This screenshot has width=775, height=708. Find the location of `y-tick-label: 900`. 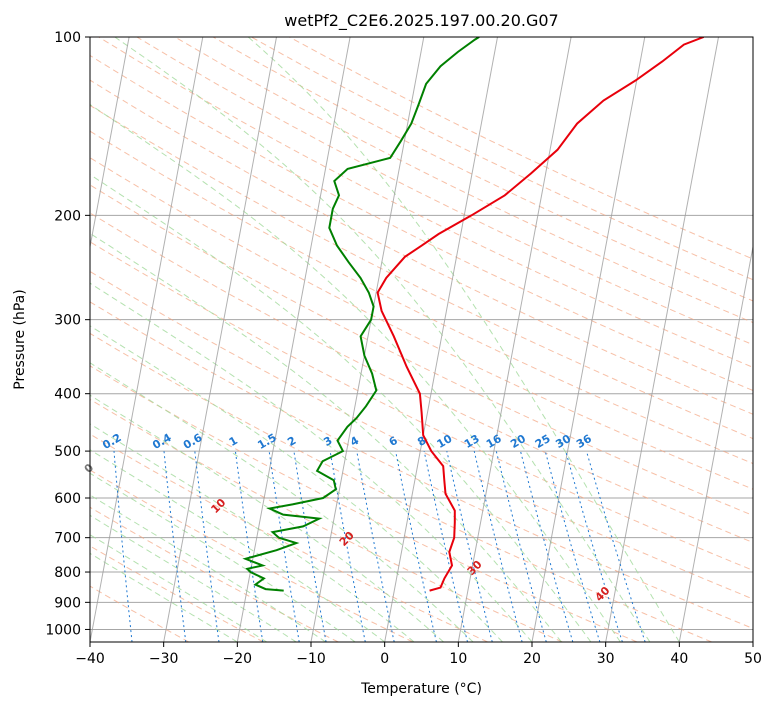

y-tick-label: 900 is located at coordinates (67, 603).